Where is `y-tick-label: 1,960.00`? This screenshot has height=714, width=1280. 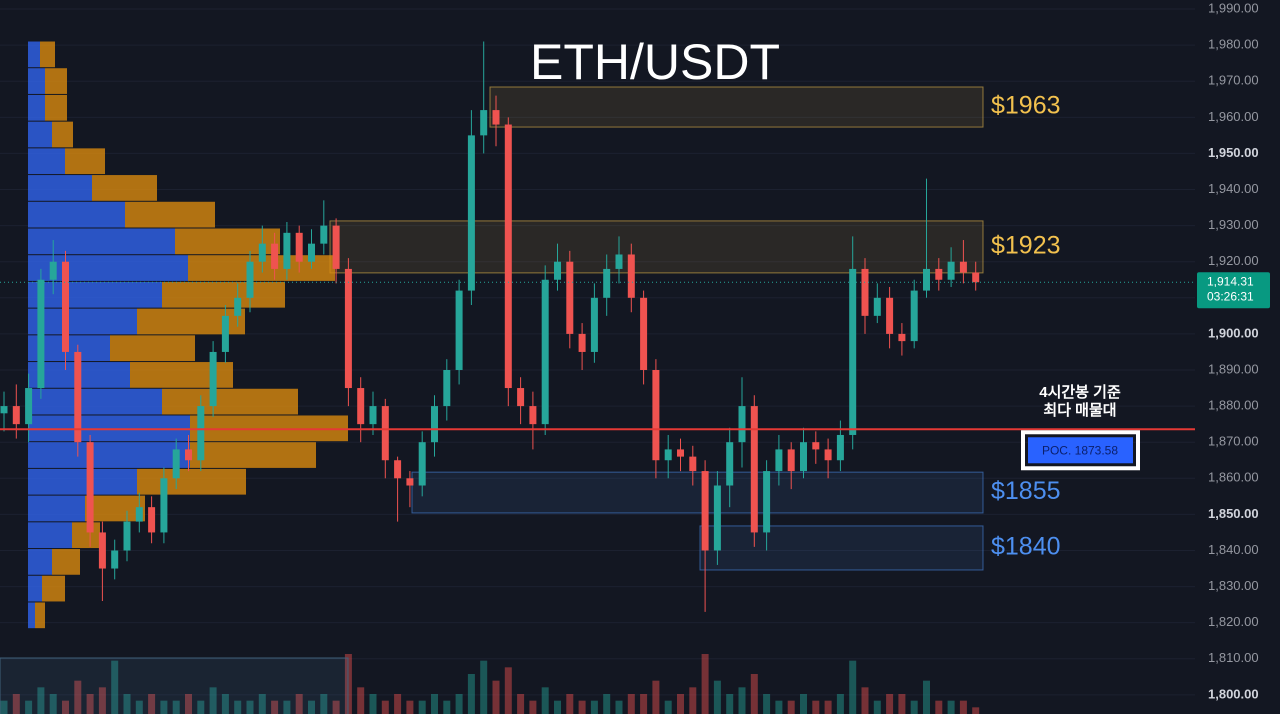 y-tick-label: 1,960.00 is located at coordinates (1233, 116).